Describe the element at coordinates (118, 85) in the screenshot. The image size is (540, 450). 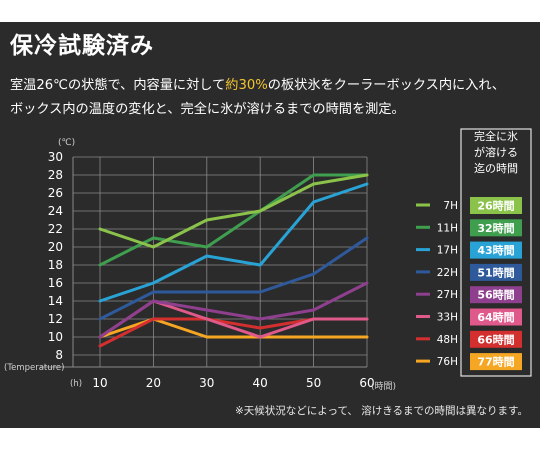
I see `description-pre: 室温26℃の状態で、内容量に対して` at that location.